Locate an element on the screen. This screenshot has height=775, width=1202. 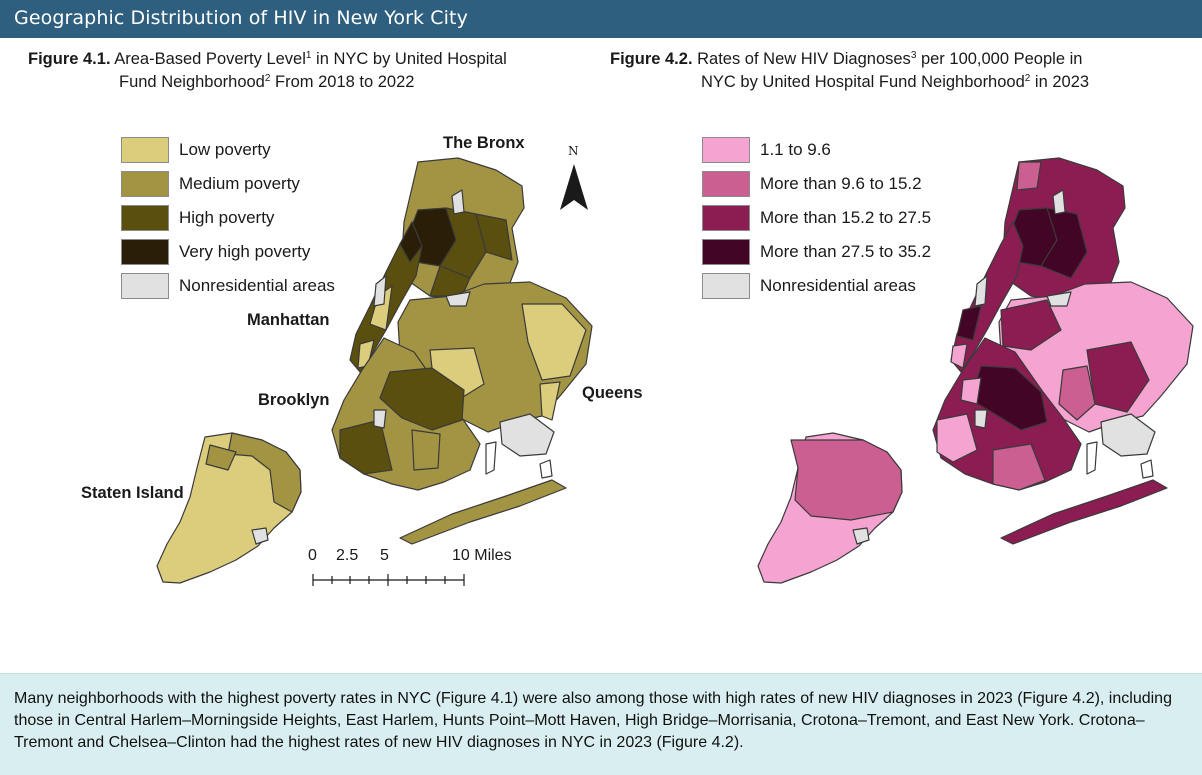
label-brooklyn: Brooklyn is located at coordinates (294, 400).